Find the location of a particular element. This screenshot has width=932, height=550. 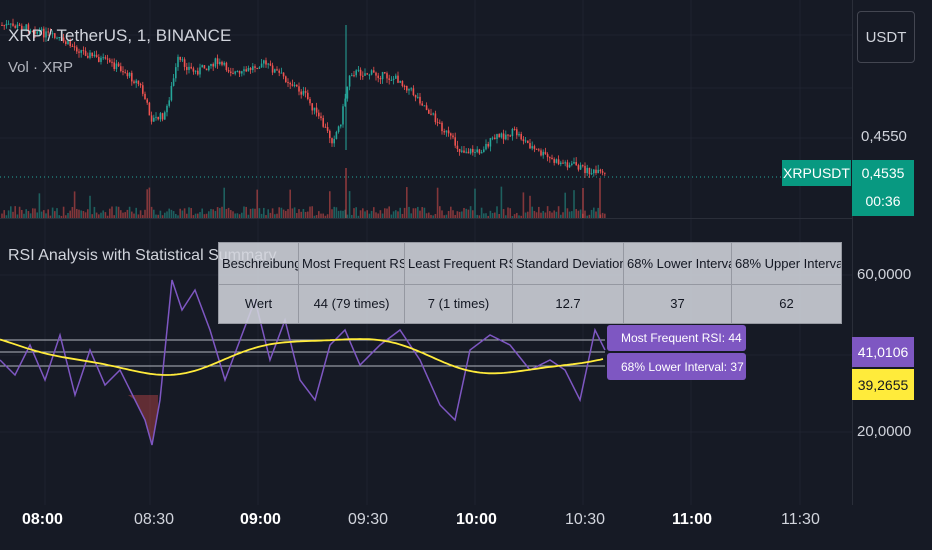

indicator-title: RSI Analysis with Statistical Summary is located at coordinates (142, 255).